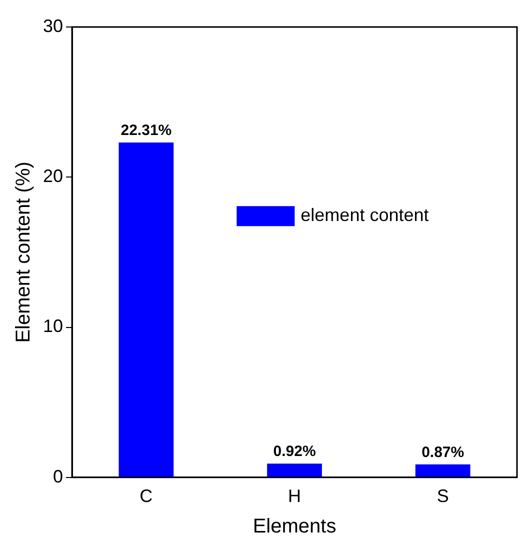  I want to click on y-axis-title: Element content (%), so click(23, 252).